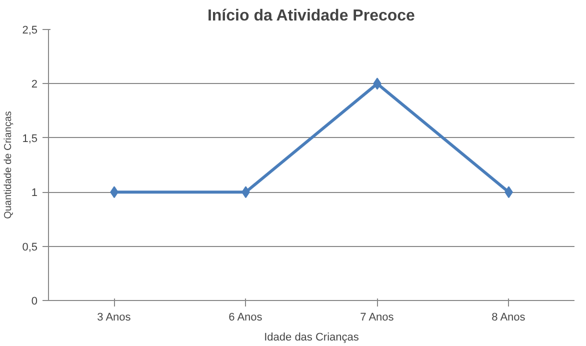 Image resolution: width=586 pixels, height=346 pixels. Describe the element at coordinates (30, 138) in the screenshot. I see `y-tick-label: 1,5` at that location.